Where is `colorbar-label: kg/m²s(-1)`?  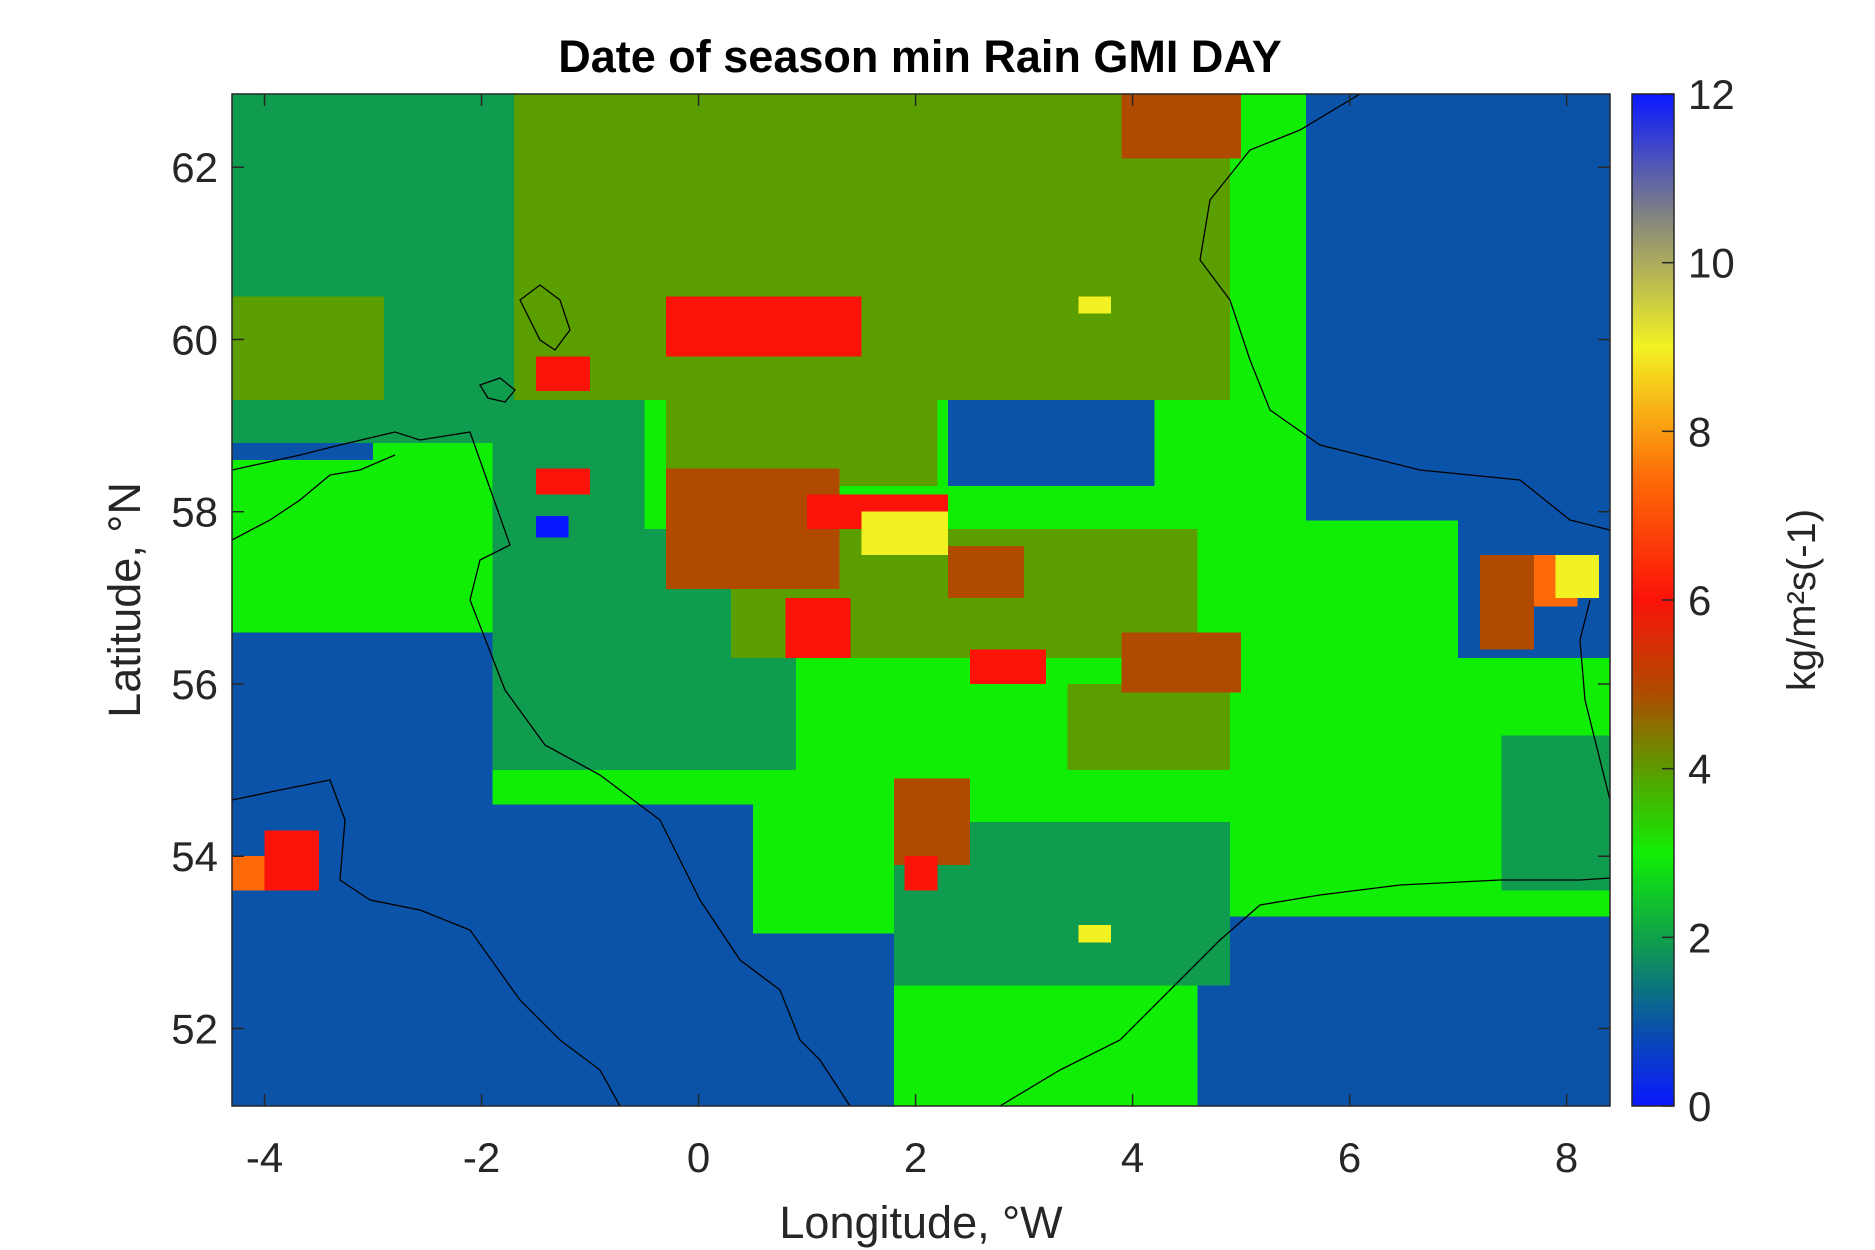 colorbar-label: kg/m²s(-1) is located at coordinates (1802, 600).